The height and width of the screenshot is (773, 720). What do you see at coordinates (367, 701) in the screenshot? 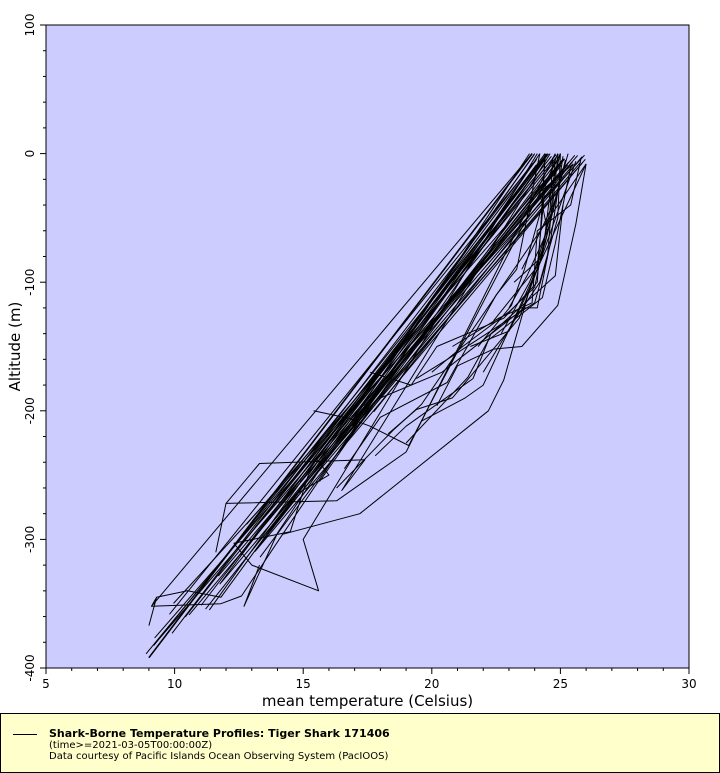
I see `x-axis-title: mean temperature (Celsius)` at bounding box center [367, 701].